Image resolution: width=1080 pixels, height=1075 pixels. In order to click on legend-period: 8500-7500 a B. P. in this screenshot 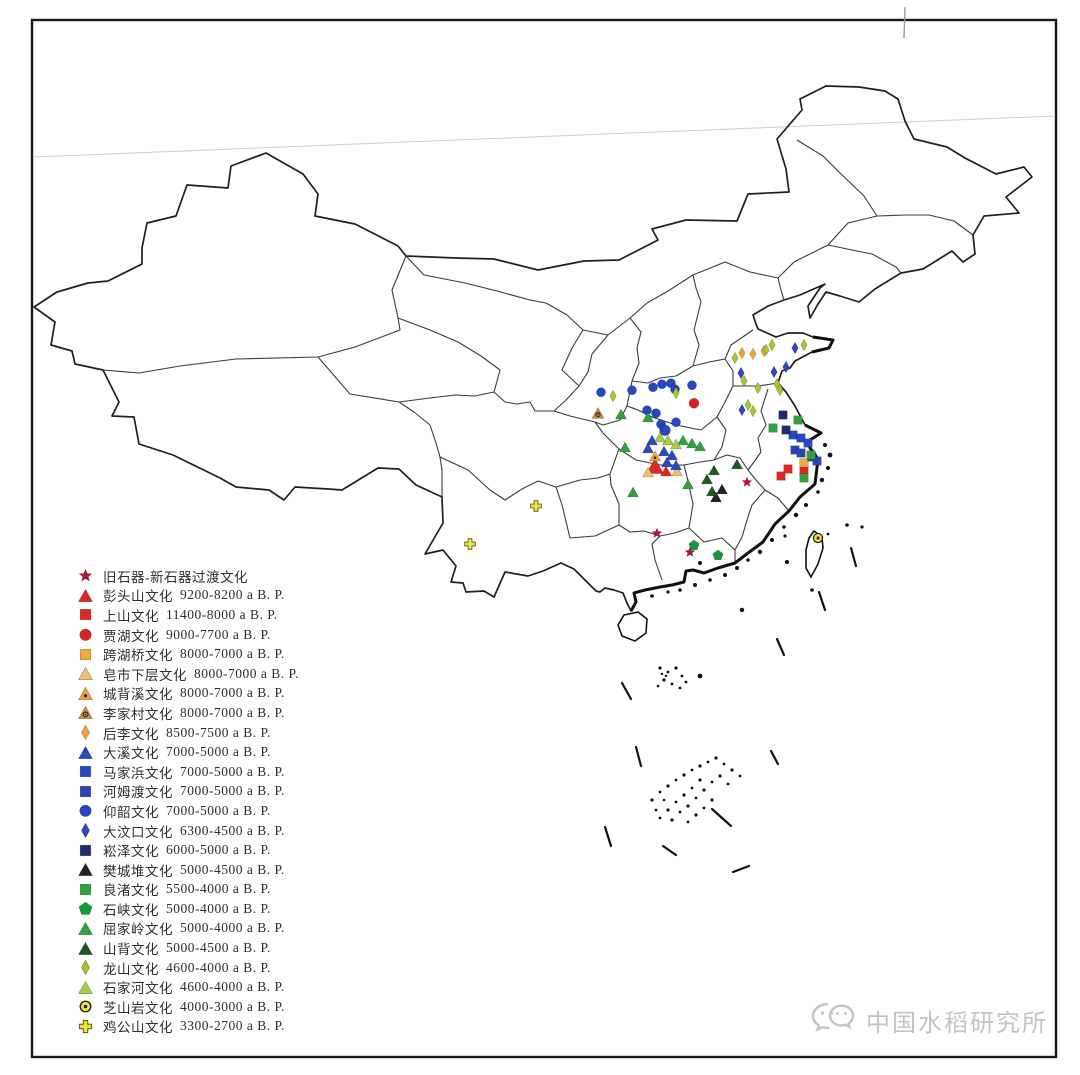, I will do `click(218, 732)`.